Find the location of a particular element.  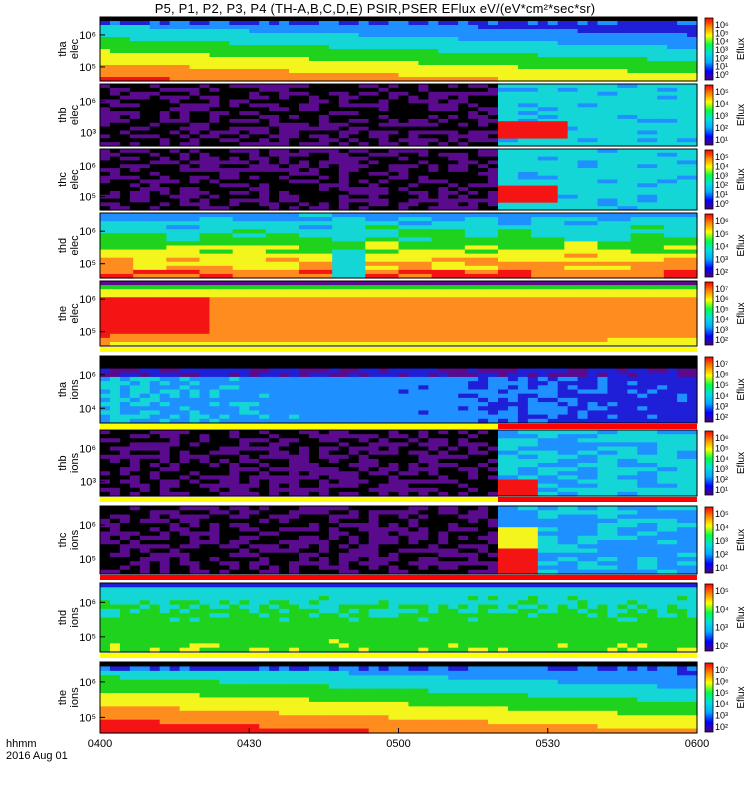

colorbar: 10⁵ 10⁴ 10³ 10² Eflux is located at coordinates (725, 617).